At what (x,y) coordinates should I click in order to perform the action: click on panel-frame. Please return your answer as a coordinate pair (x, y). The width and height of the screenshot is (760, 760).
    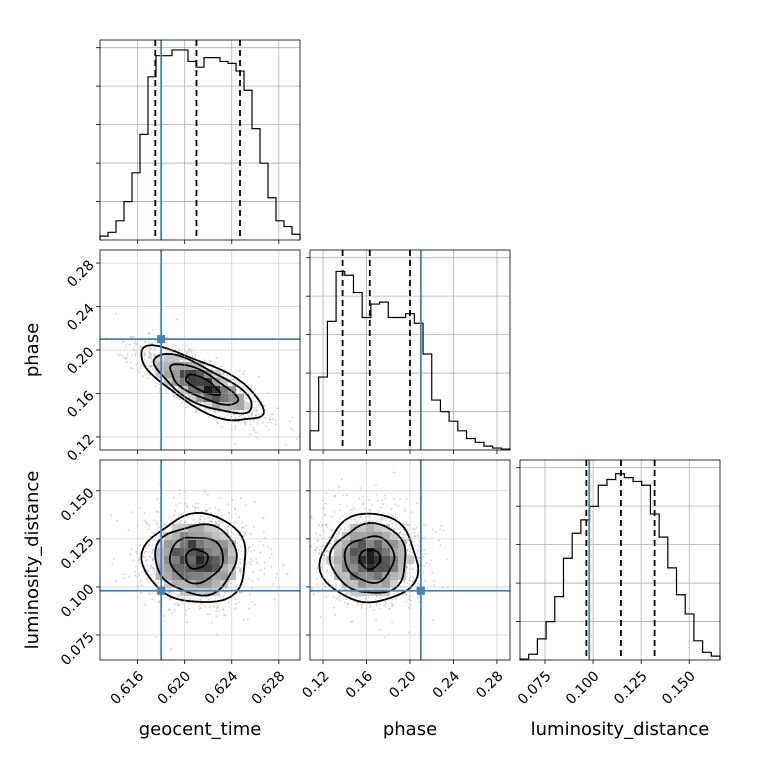
    Looking at the image, I should click on (200, 140).